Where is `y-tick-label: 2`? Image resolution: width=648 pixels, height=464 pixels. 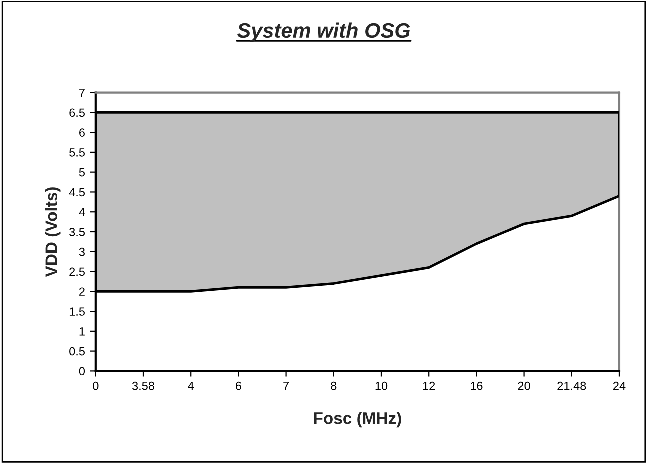 y-tick-label: 2 is located at coordinates (82, 292).